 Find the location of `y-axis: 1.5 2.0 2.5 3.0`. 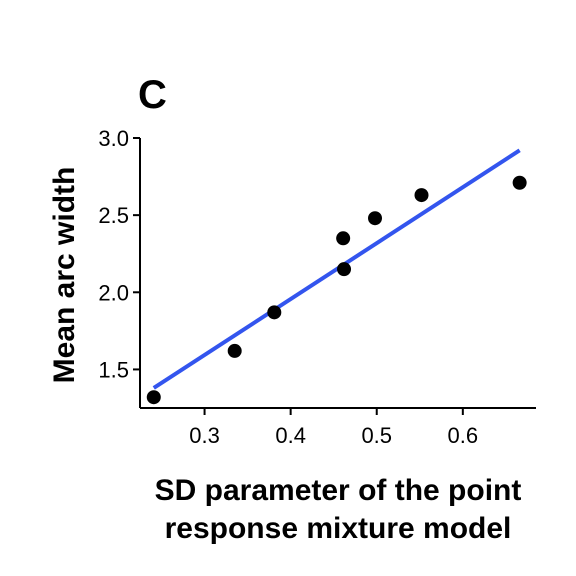

y-axis: 1.5 2.0 2.5 3.0 is located at coordinates (119, 267).